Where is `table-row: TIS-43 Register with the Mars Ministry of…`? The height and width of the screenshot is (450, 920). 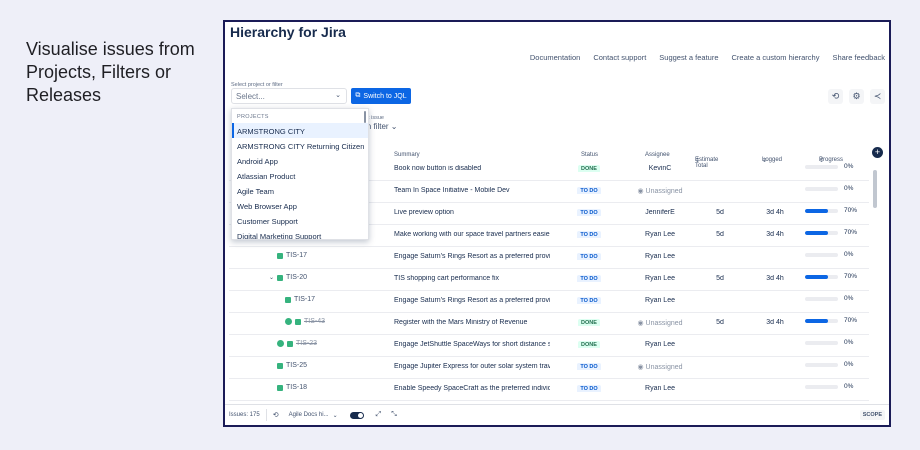 table-row: TIS-43 Register with the Mars Ministry of… is located at coordinates (549, 324).